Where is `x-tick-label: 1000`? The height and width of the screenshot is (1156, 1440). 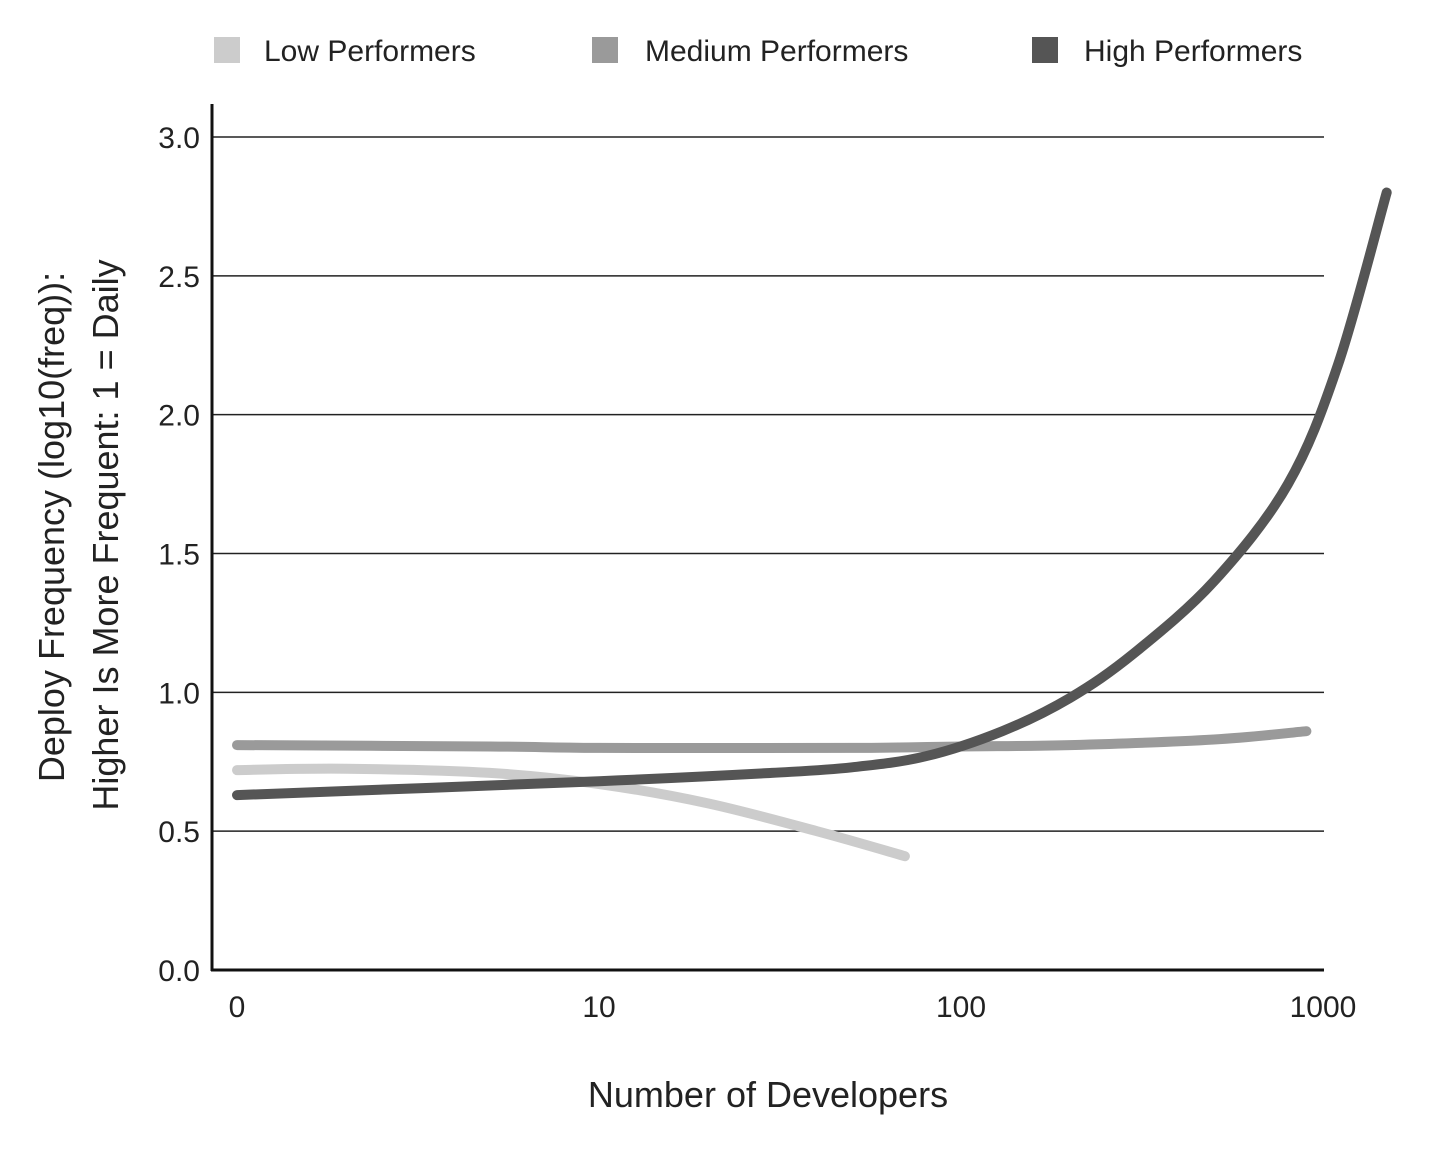
x-tick-label: 1000 is located at coordinates (1323, 1007).